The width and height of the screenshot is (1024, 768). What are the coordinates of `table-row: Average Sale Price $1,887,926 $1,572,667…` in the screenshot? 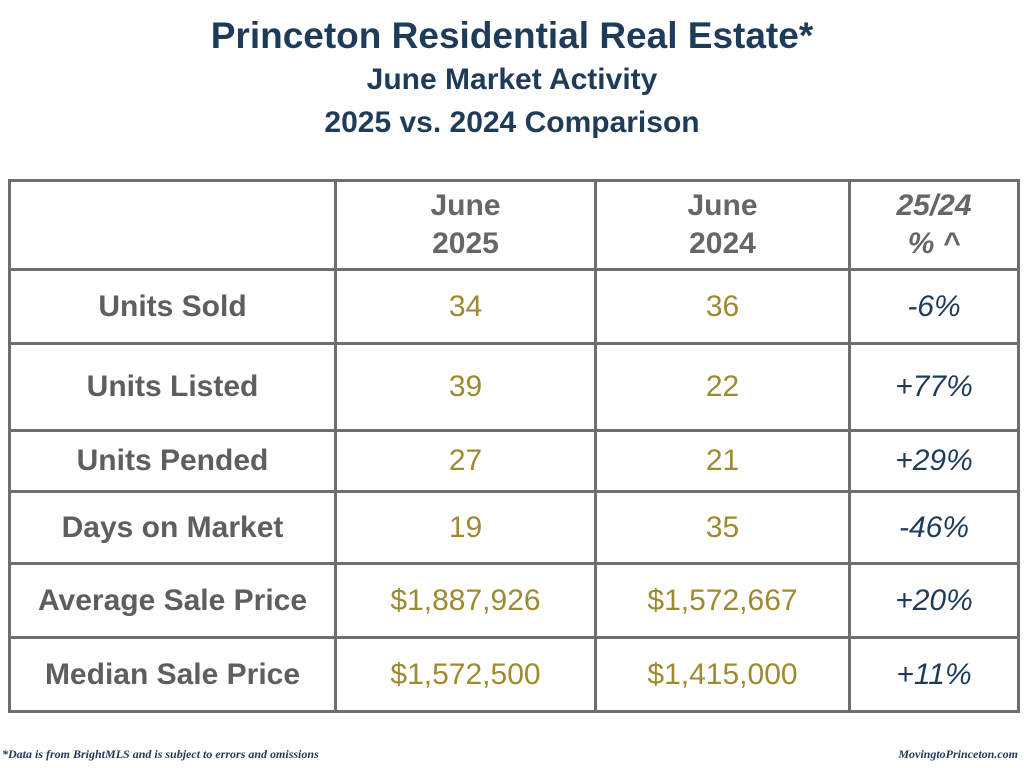 It's located at (514, 600).